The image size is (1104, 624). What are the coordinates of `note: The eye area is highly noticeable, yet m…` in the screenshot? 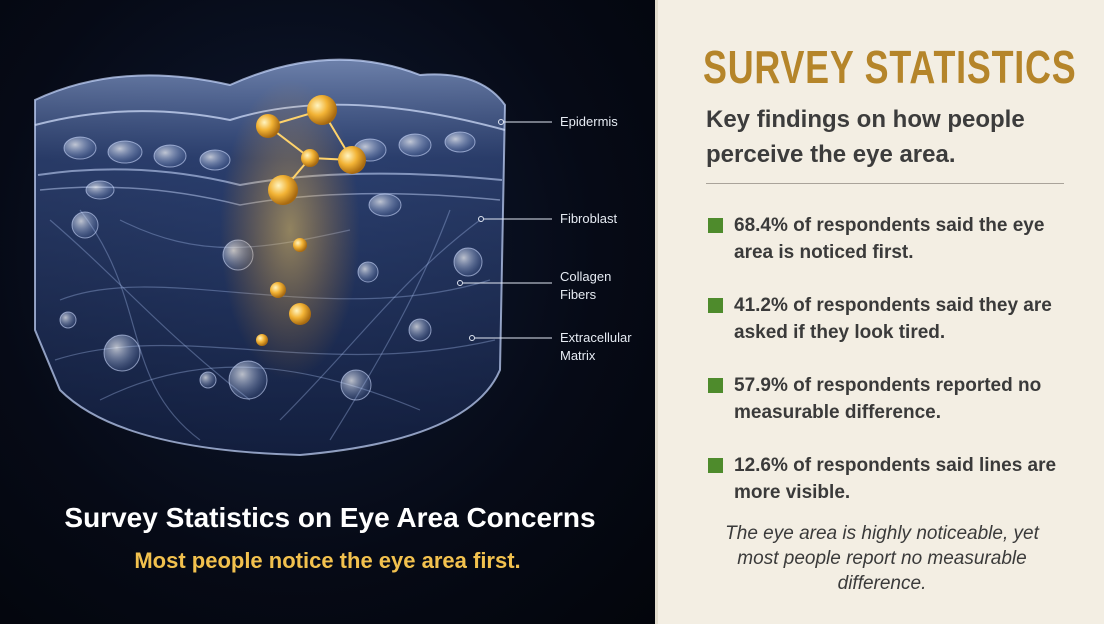 It's located at (882, 558).